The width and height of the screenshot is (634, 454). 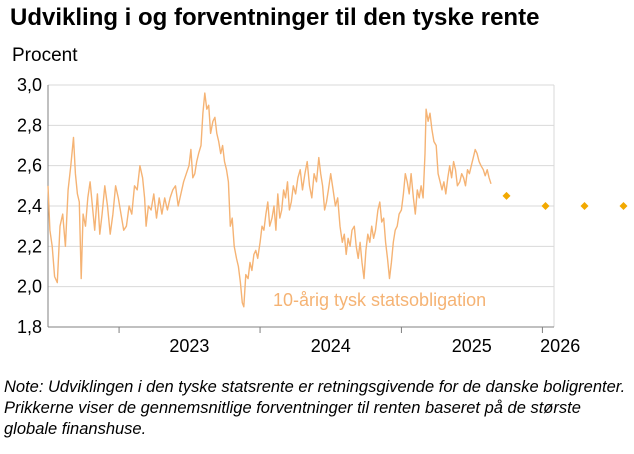 I want to click on series-annotation: 10-årig tysk statsobligation, so click(x=379, y=300).